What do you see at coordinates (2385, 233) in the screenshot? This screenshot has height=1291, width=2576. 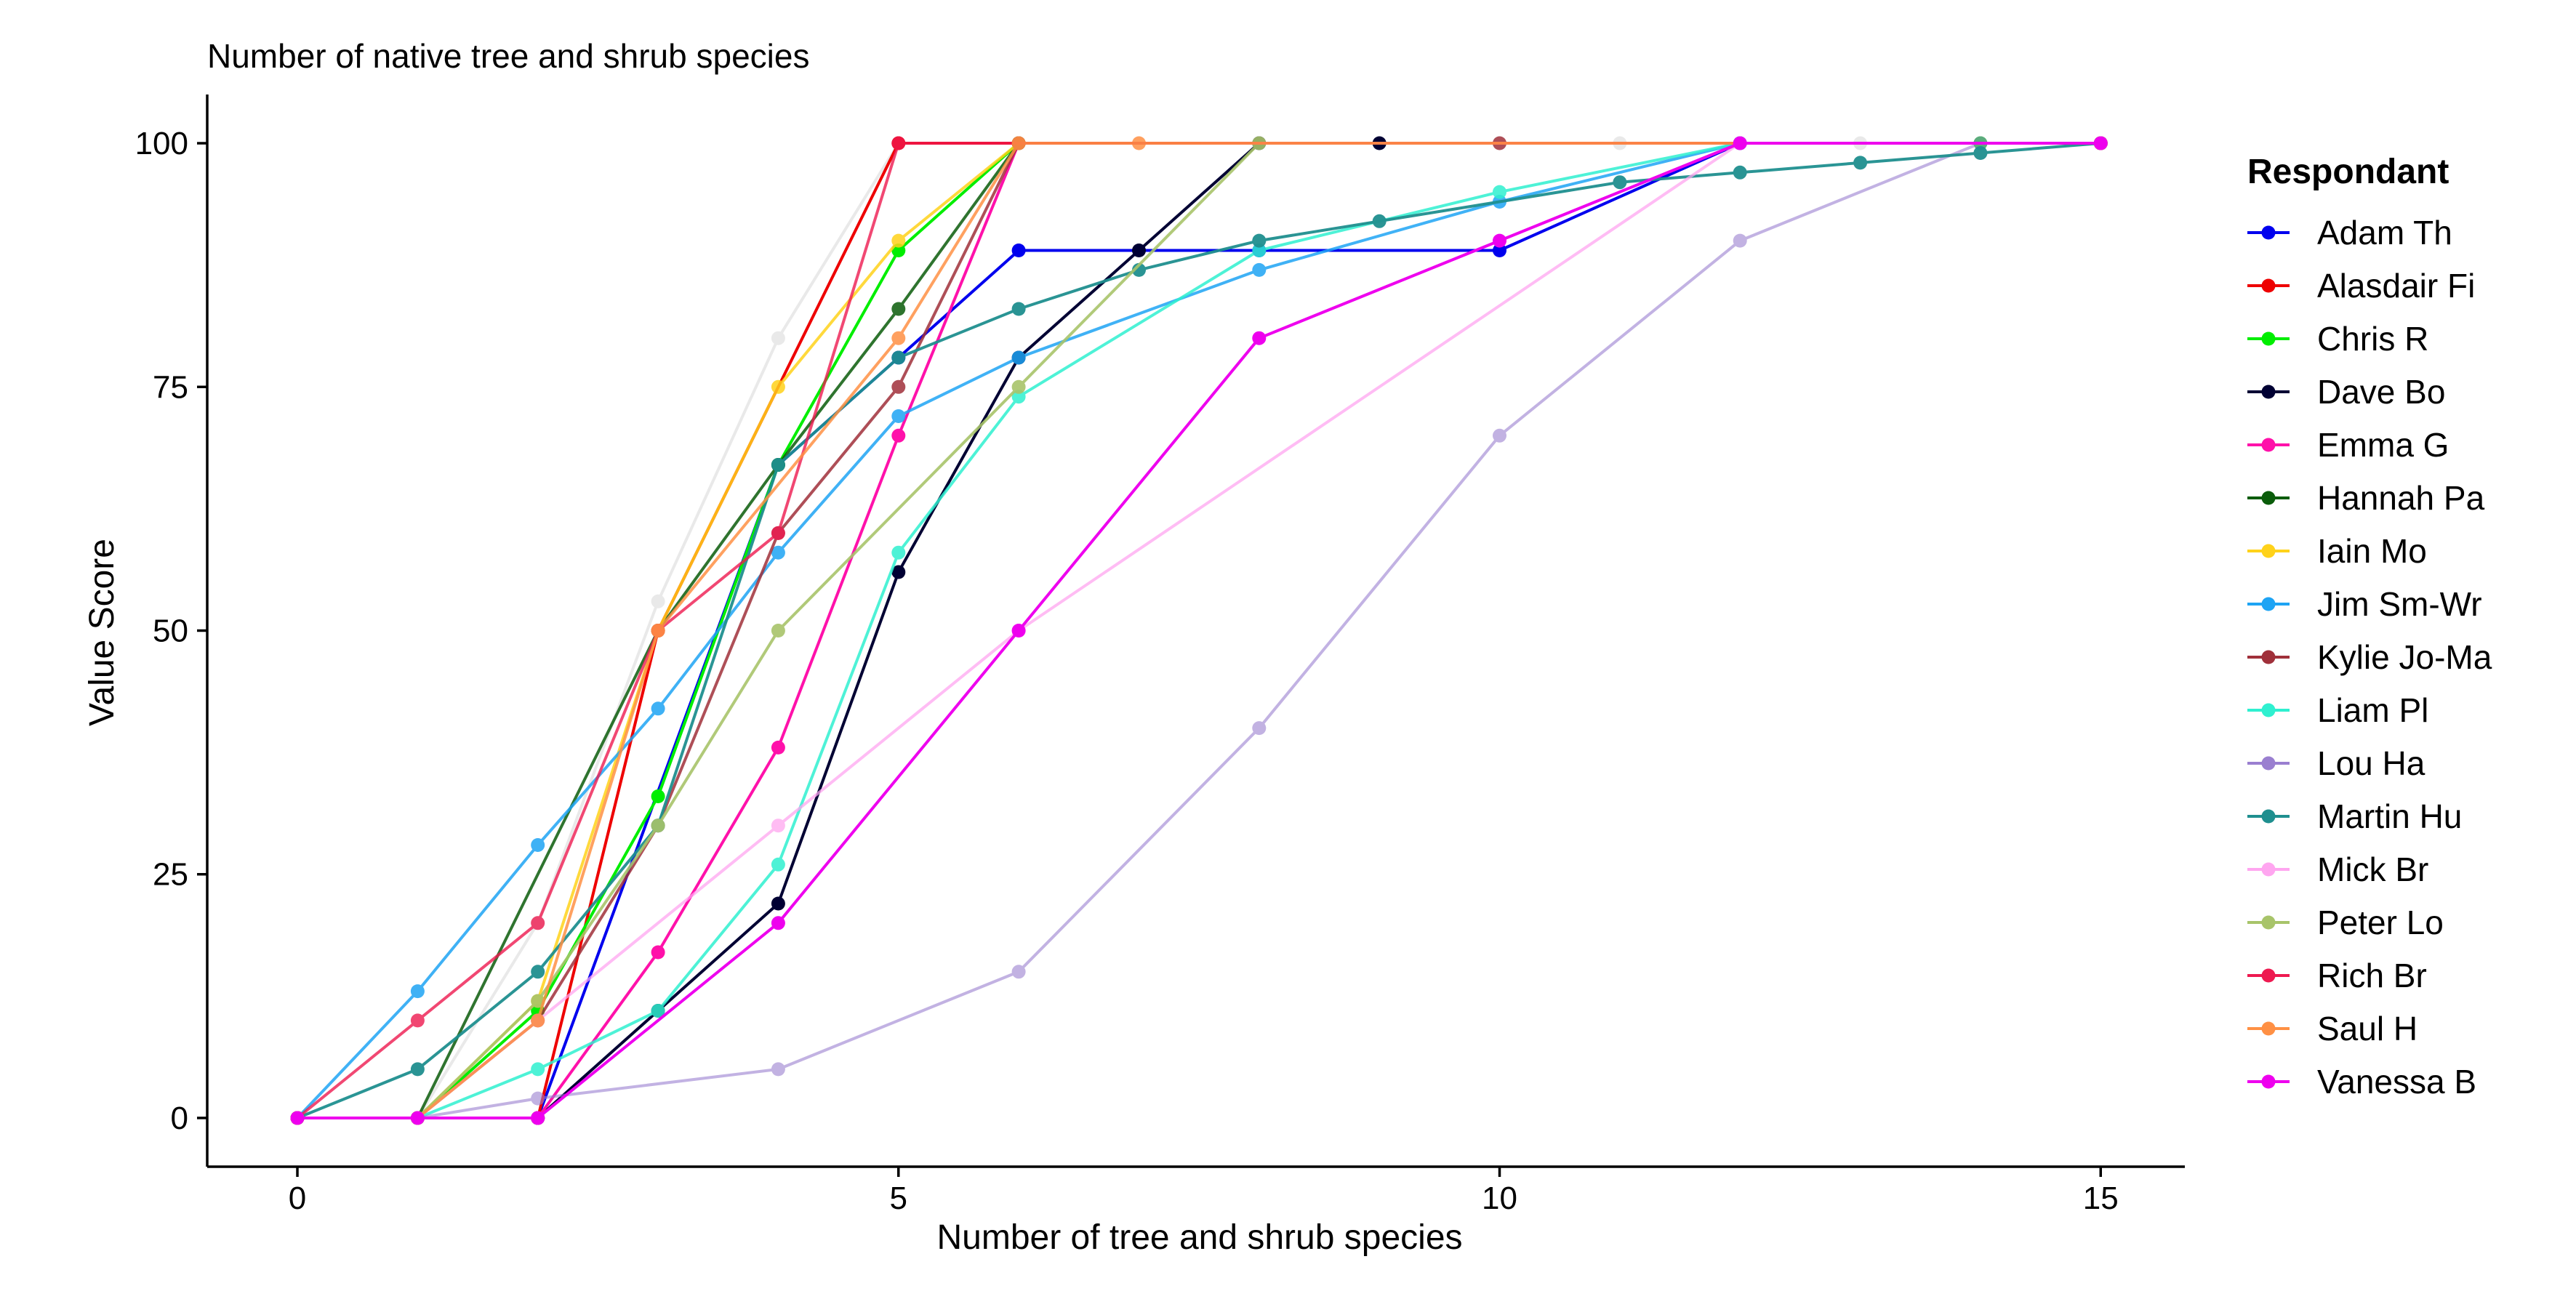 I see `legend-label-adam-th: Adam Th` at bounding box center [2385, 233].